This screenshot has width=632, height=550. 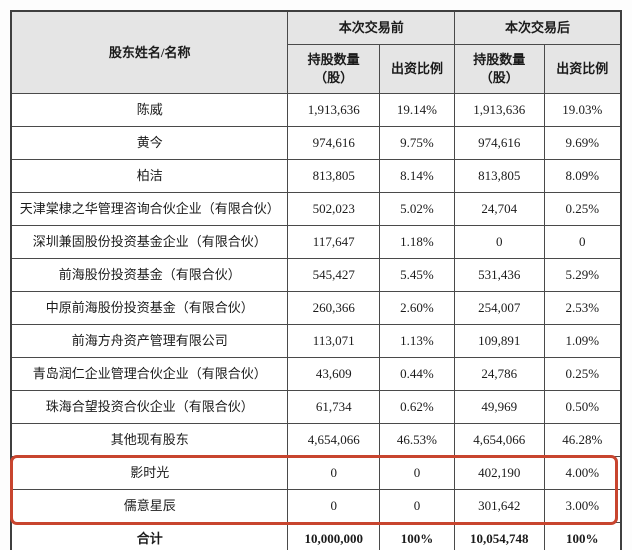 I want to click on ratio-after-cell: 2.53%, so click(x=582, y=308).